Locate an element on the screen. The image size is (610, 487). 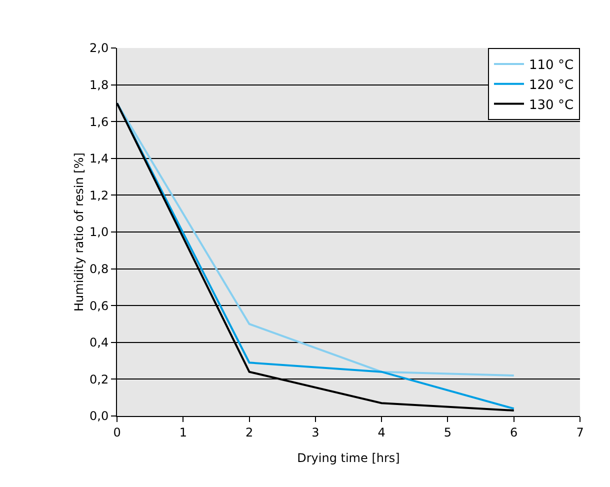
y-tick-label: 0,8 is located at coordinates (99, 269).